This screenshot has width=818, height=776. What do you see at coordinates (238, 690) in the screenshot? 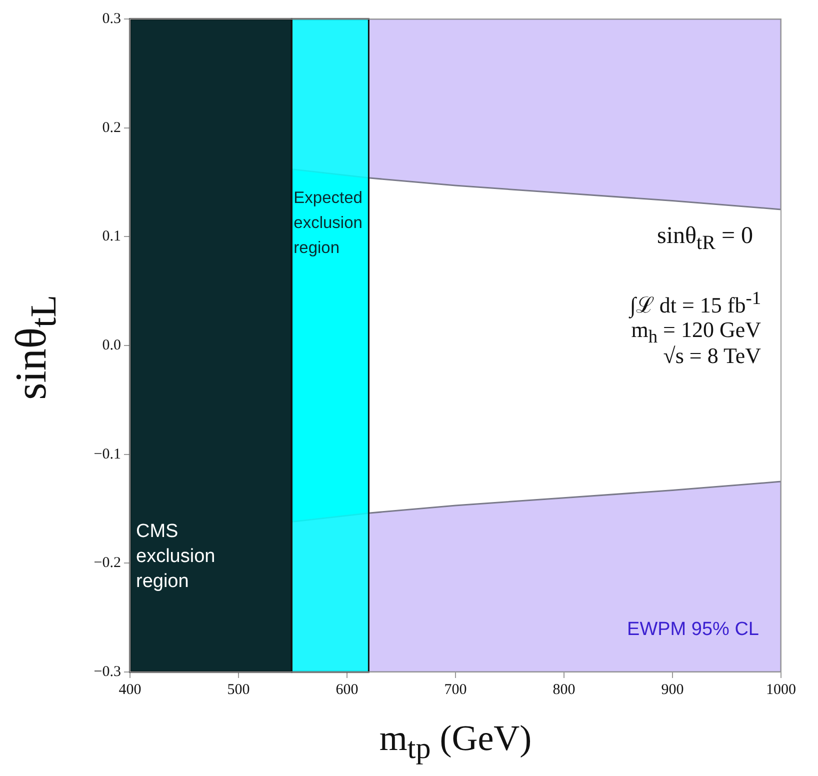
I see `x-tick-label: 500` at bounding box center [238, 690].